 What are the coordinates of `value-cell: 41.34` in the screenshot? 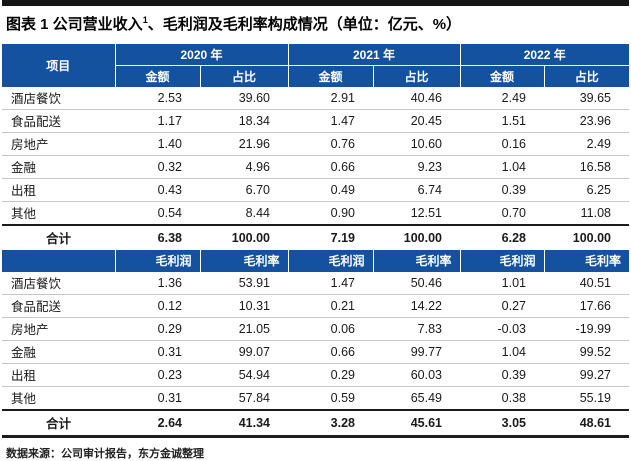 It's located at (244, 423).